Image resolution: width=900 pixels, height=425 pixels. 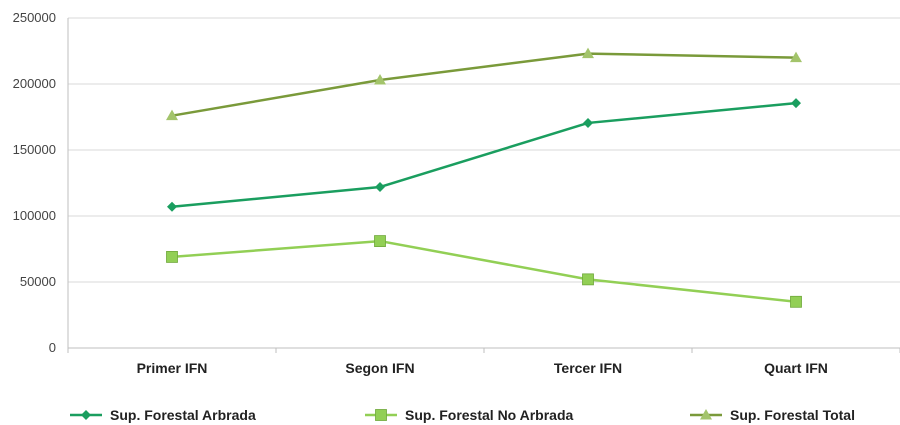 I want to click on x-category-label: Segon IFN, so click(x=379, y=368).